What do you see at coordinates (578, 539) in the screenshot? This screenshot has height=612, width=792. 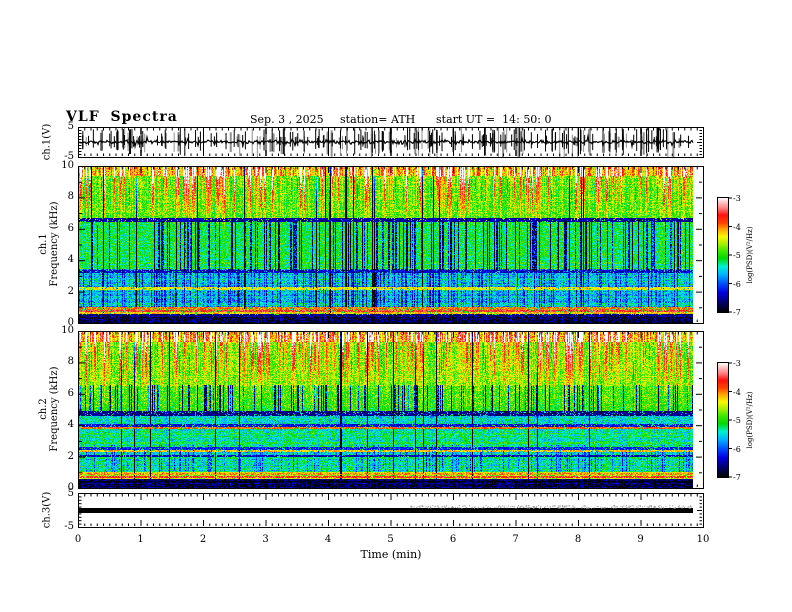 I see `xtick-8: 8` at bounding box center [578, 539].